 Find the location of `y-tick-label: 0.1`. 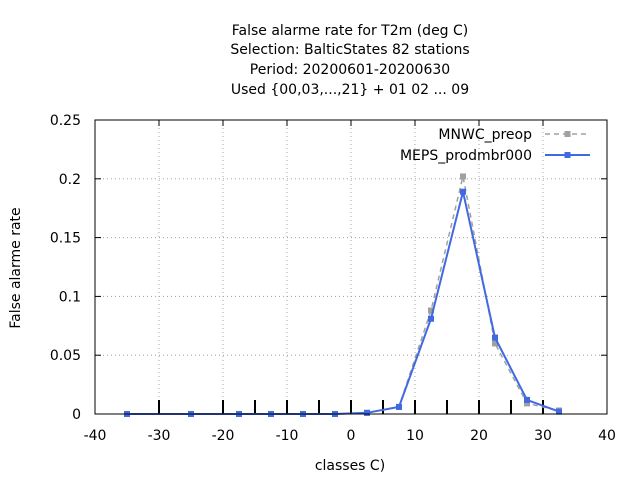

y-tick-label: 0.1 is located at coordinates (70, 297).